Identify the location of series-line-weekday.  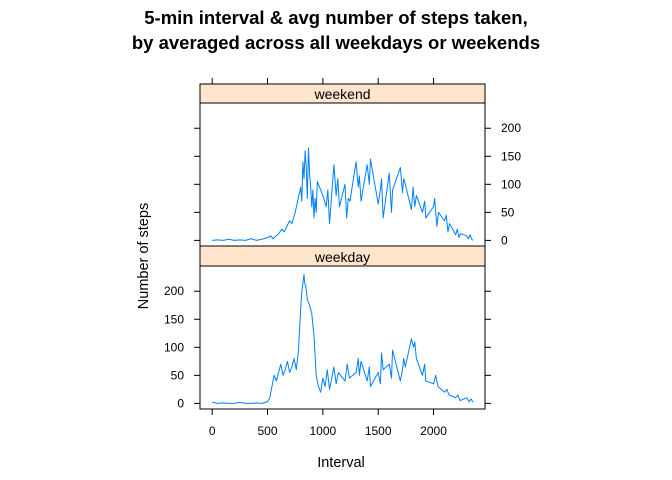
(343, 338).